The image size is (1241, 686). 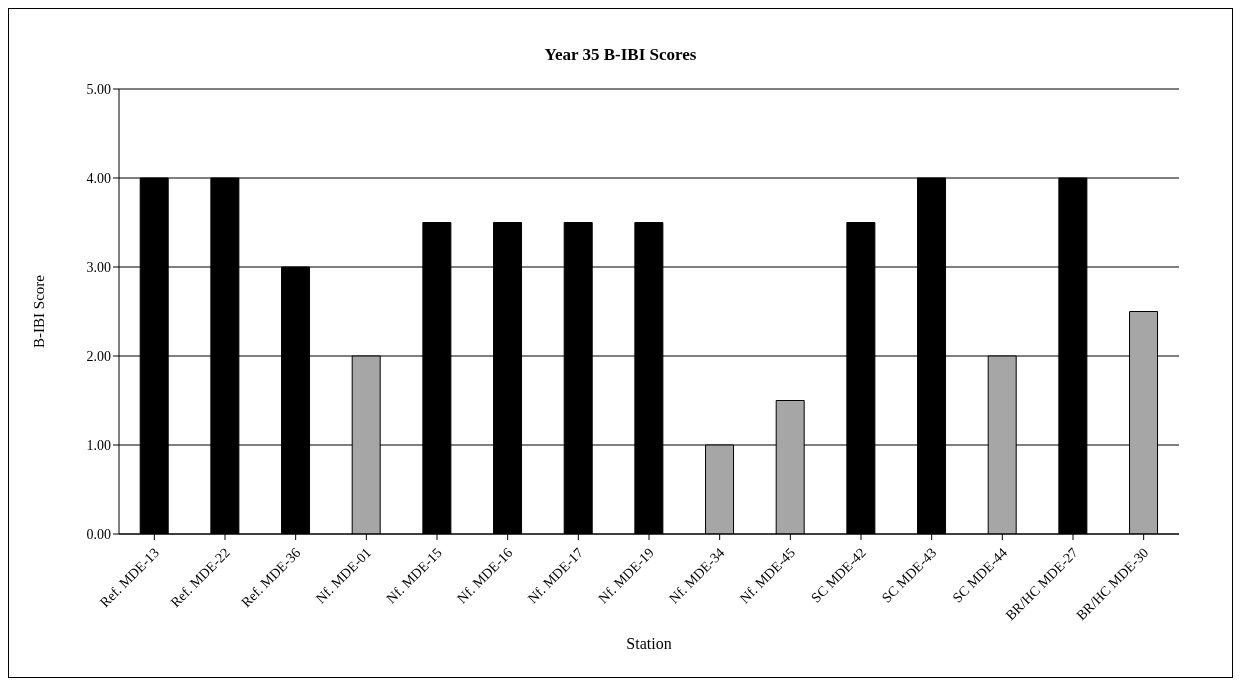 I want to click on y-tick-label: 4.00, so click(x=98, y=178).